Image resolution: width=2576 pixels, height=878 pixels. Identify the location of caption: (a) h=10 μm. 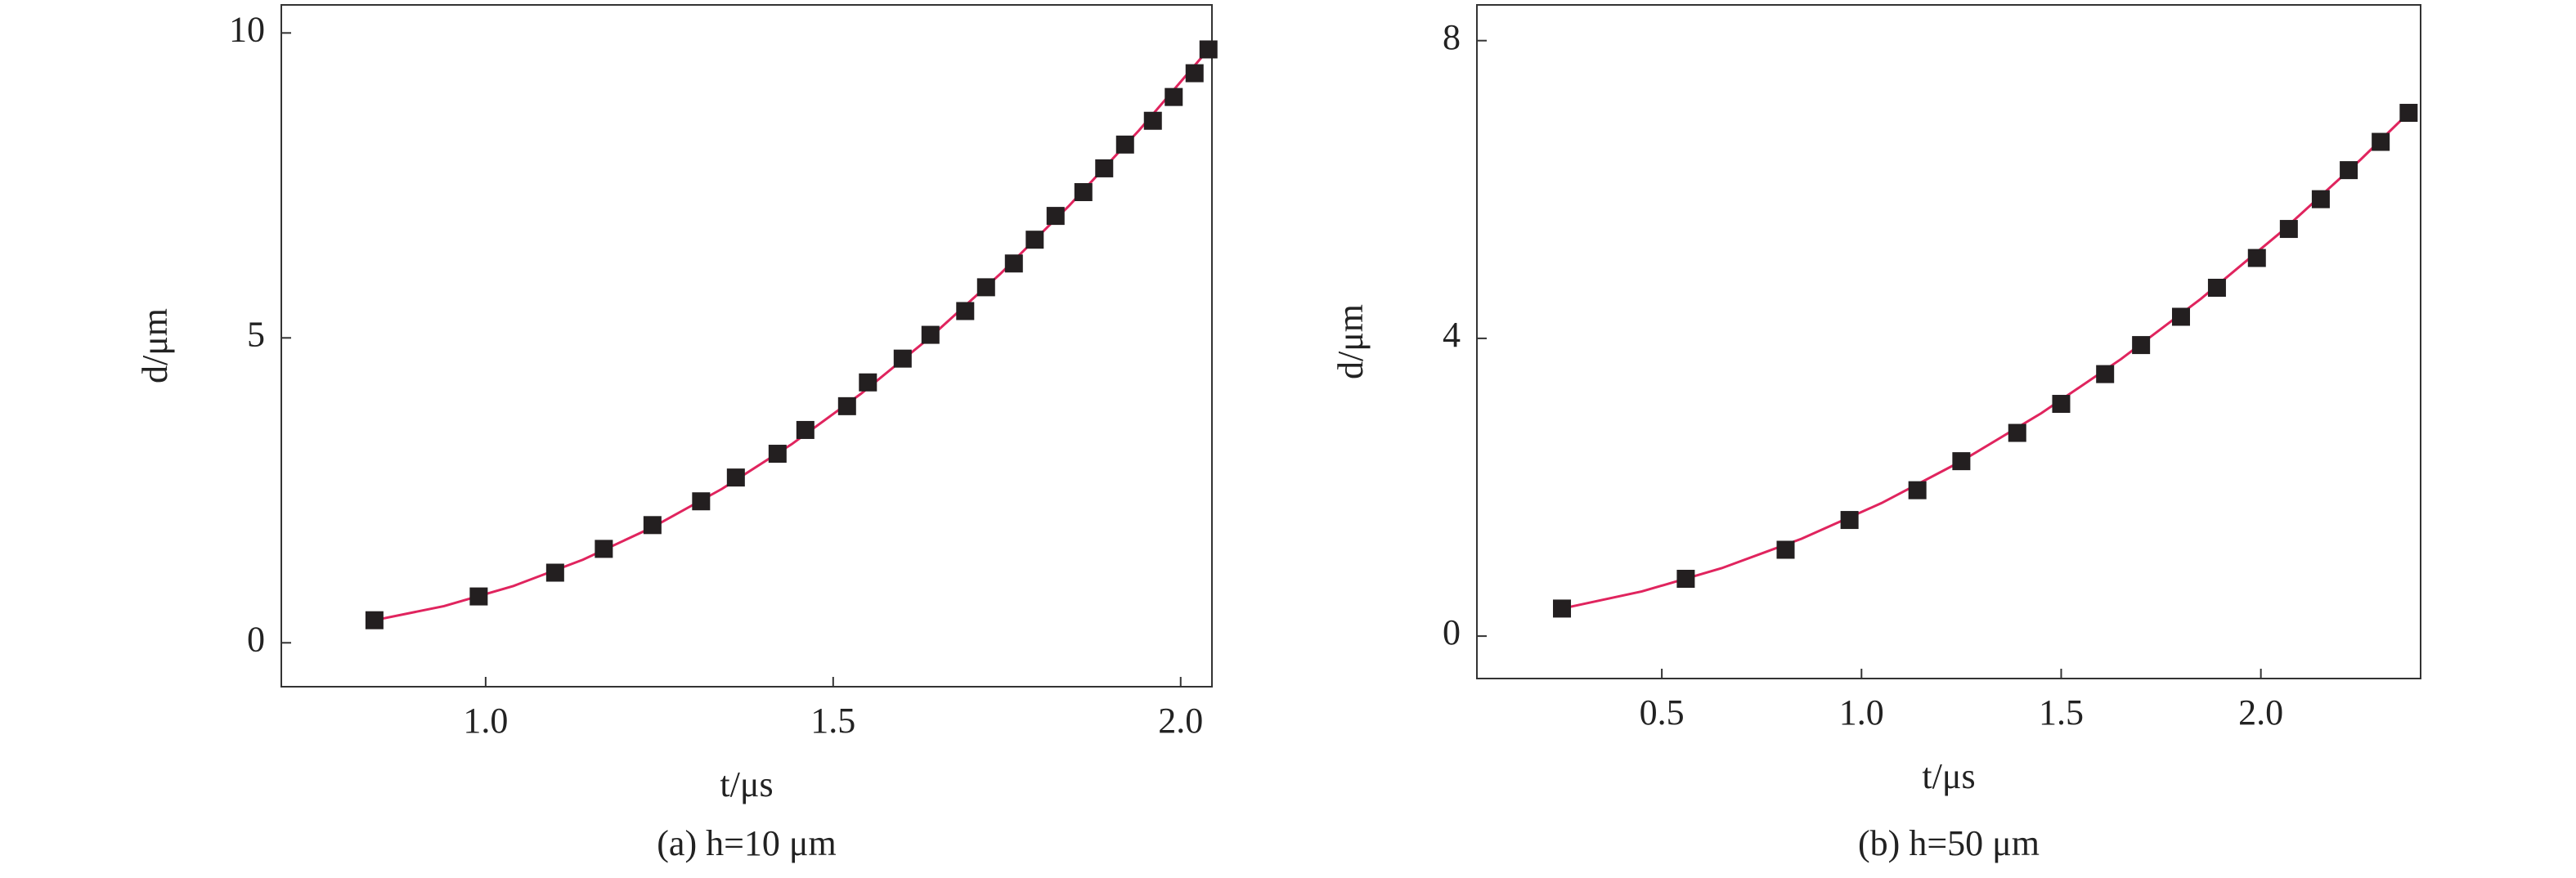
(747, 843).